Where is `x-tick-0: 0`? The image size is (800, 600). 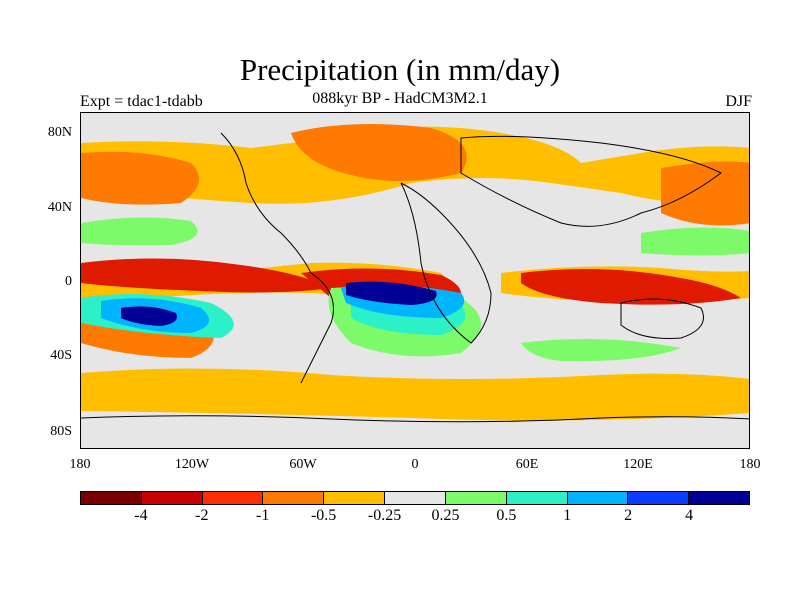 x-tick-0: 0 is located at coordinates (415, 464).